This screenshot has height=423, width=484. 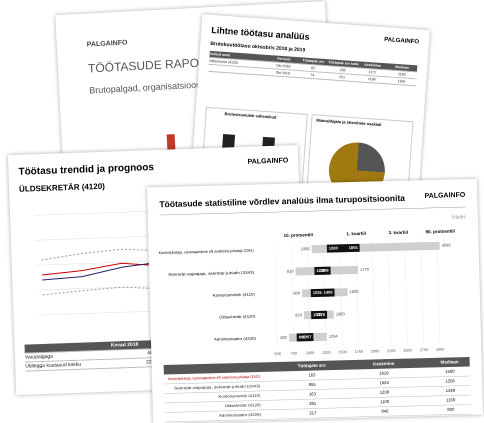 What do you see at coordinates (240, 415) in the screenshot?
I see `table-row-label: Administraator (4226)` at bounding box center [240, 415].